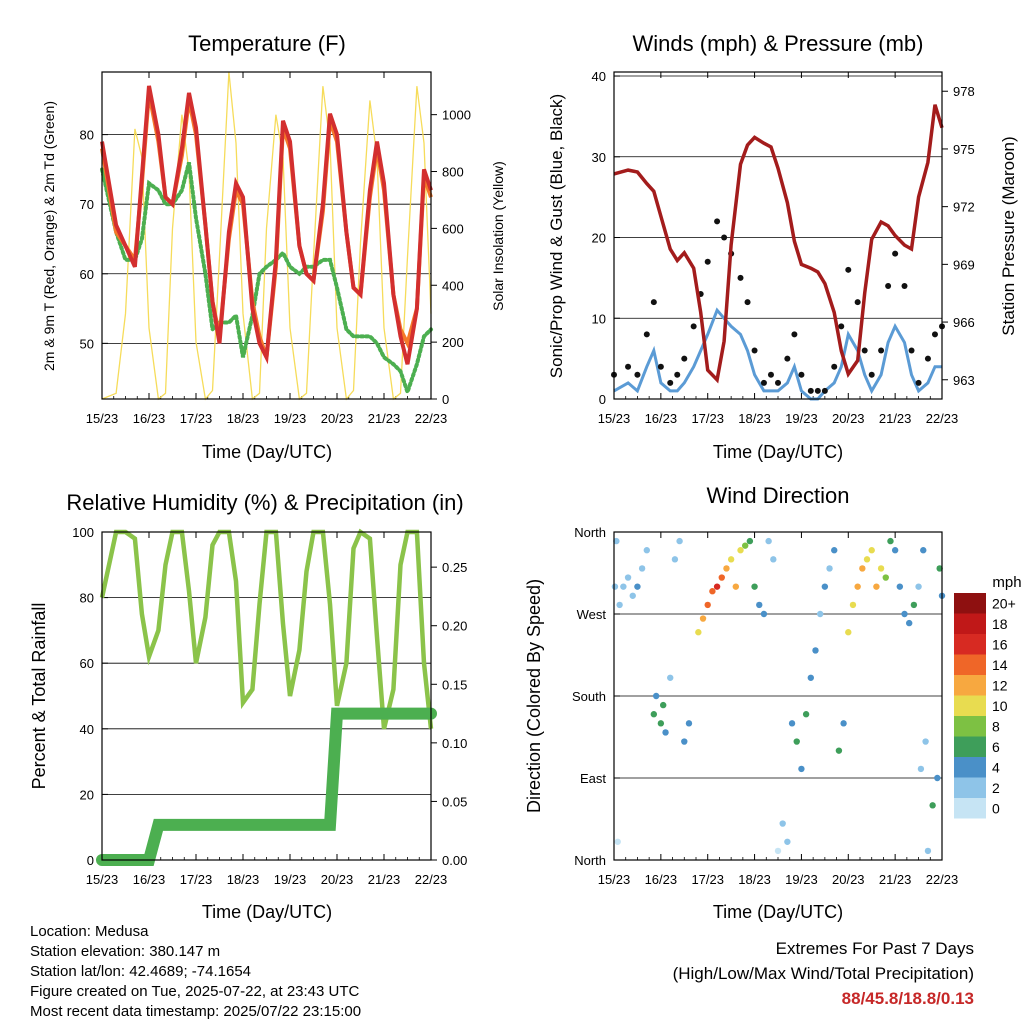 This screenshot has height=1024, width=1024. Describe the element at coordinates (87, 794) in the screenshot. I see `humidity-y-tick-label: 20` at that location.